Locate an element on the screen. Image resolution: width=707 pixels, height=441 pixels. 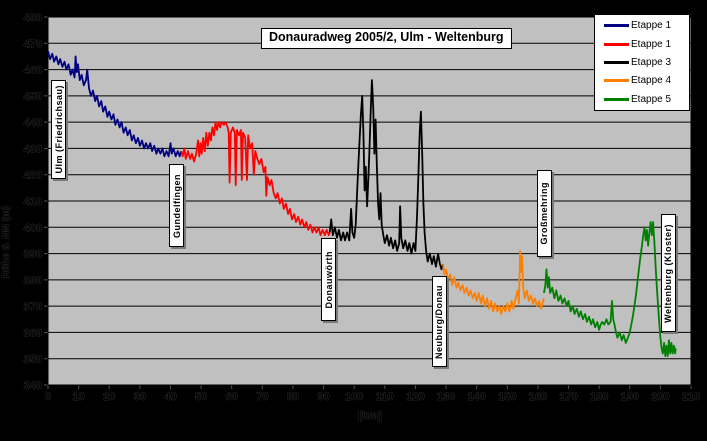
town-marker: Großmehring is located at coordinates (544, 213).